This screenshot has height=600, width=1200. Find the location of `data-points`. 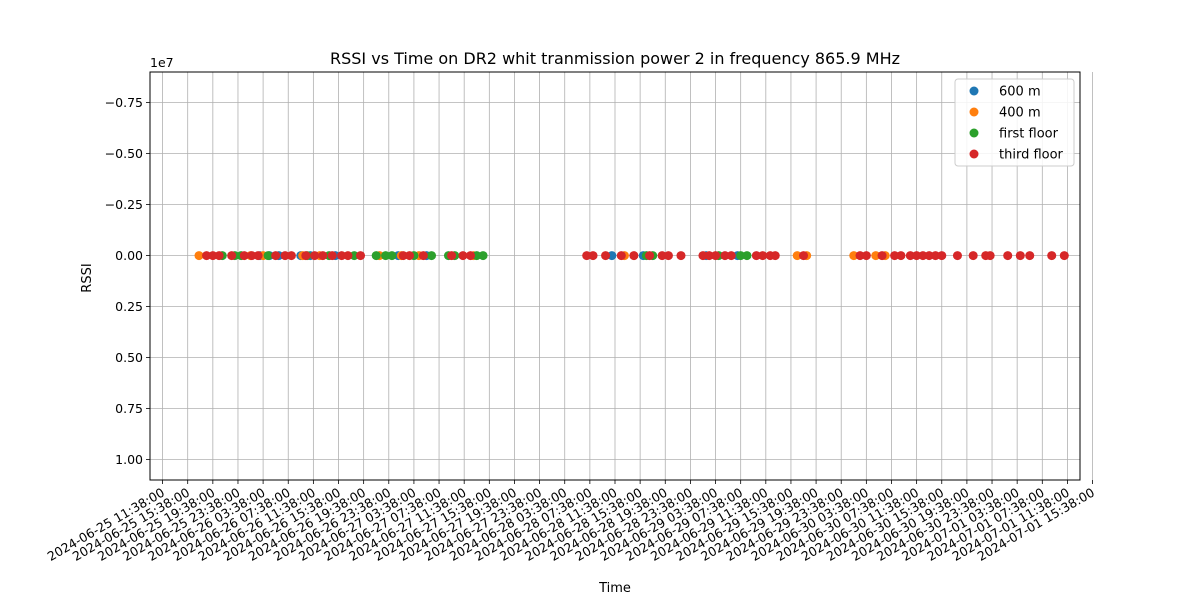

data-points is located at coordinates (631, 256).